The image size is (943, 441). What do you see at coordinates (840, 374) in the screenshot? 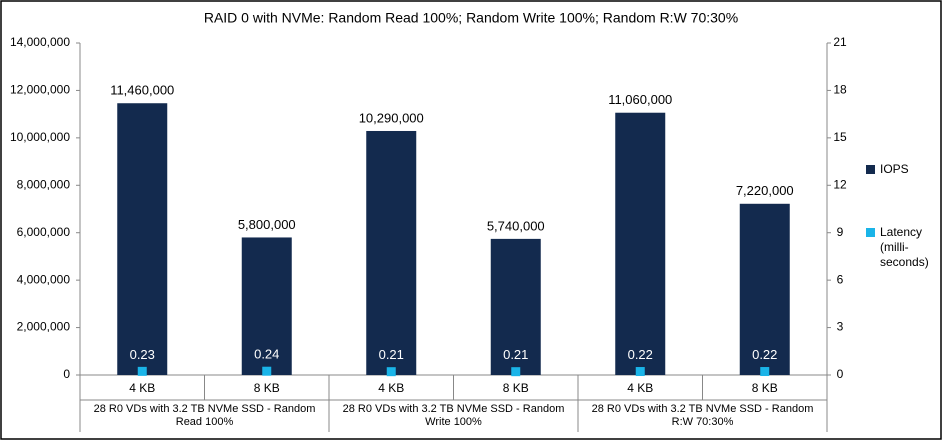
I see `y2-tick-label: 0` at bounding box center [840, 374].